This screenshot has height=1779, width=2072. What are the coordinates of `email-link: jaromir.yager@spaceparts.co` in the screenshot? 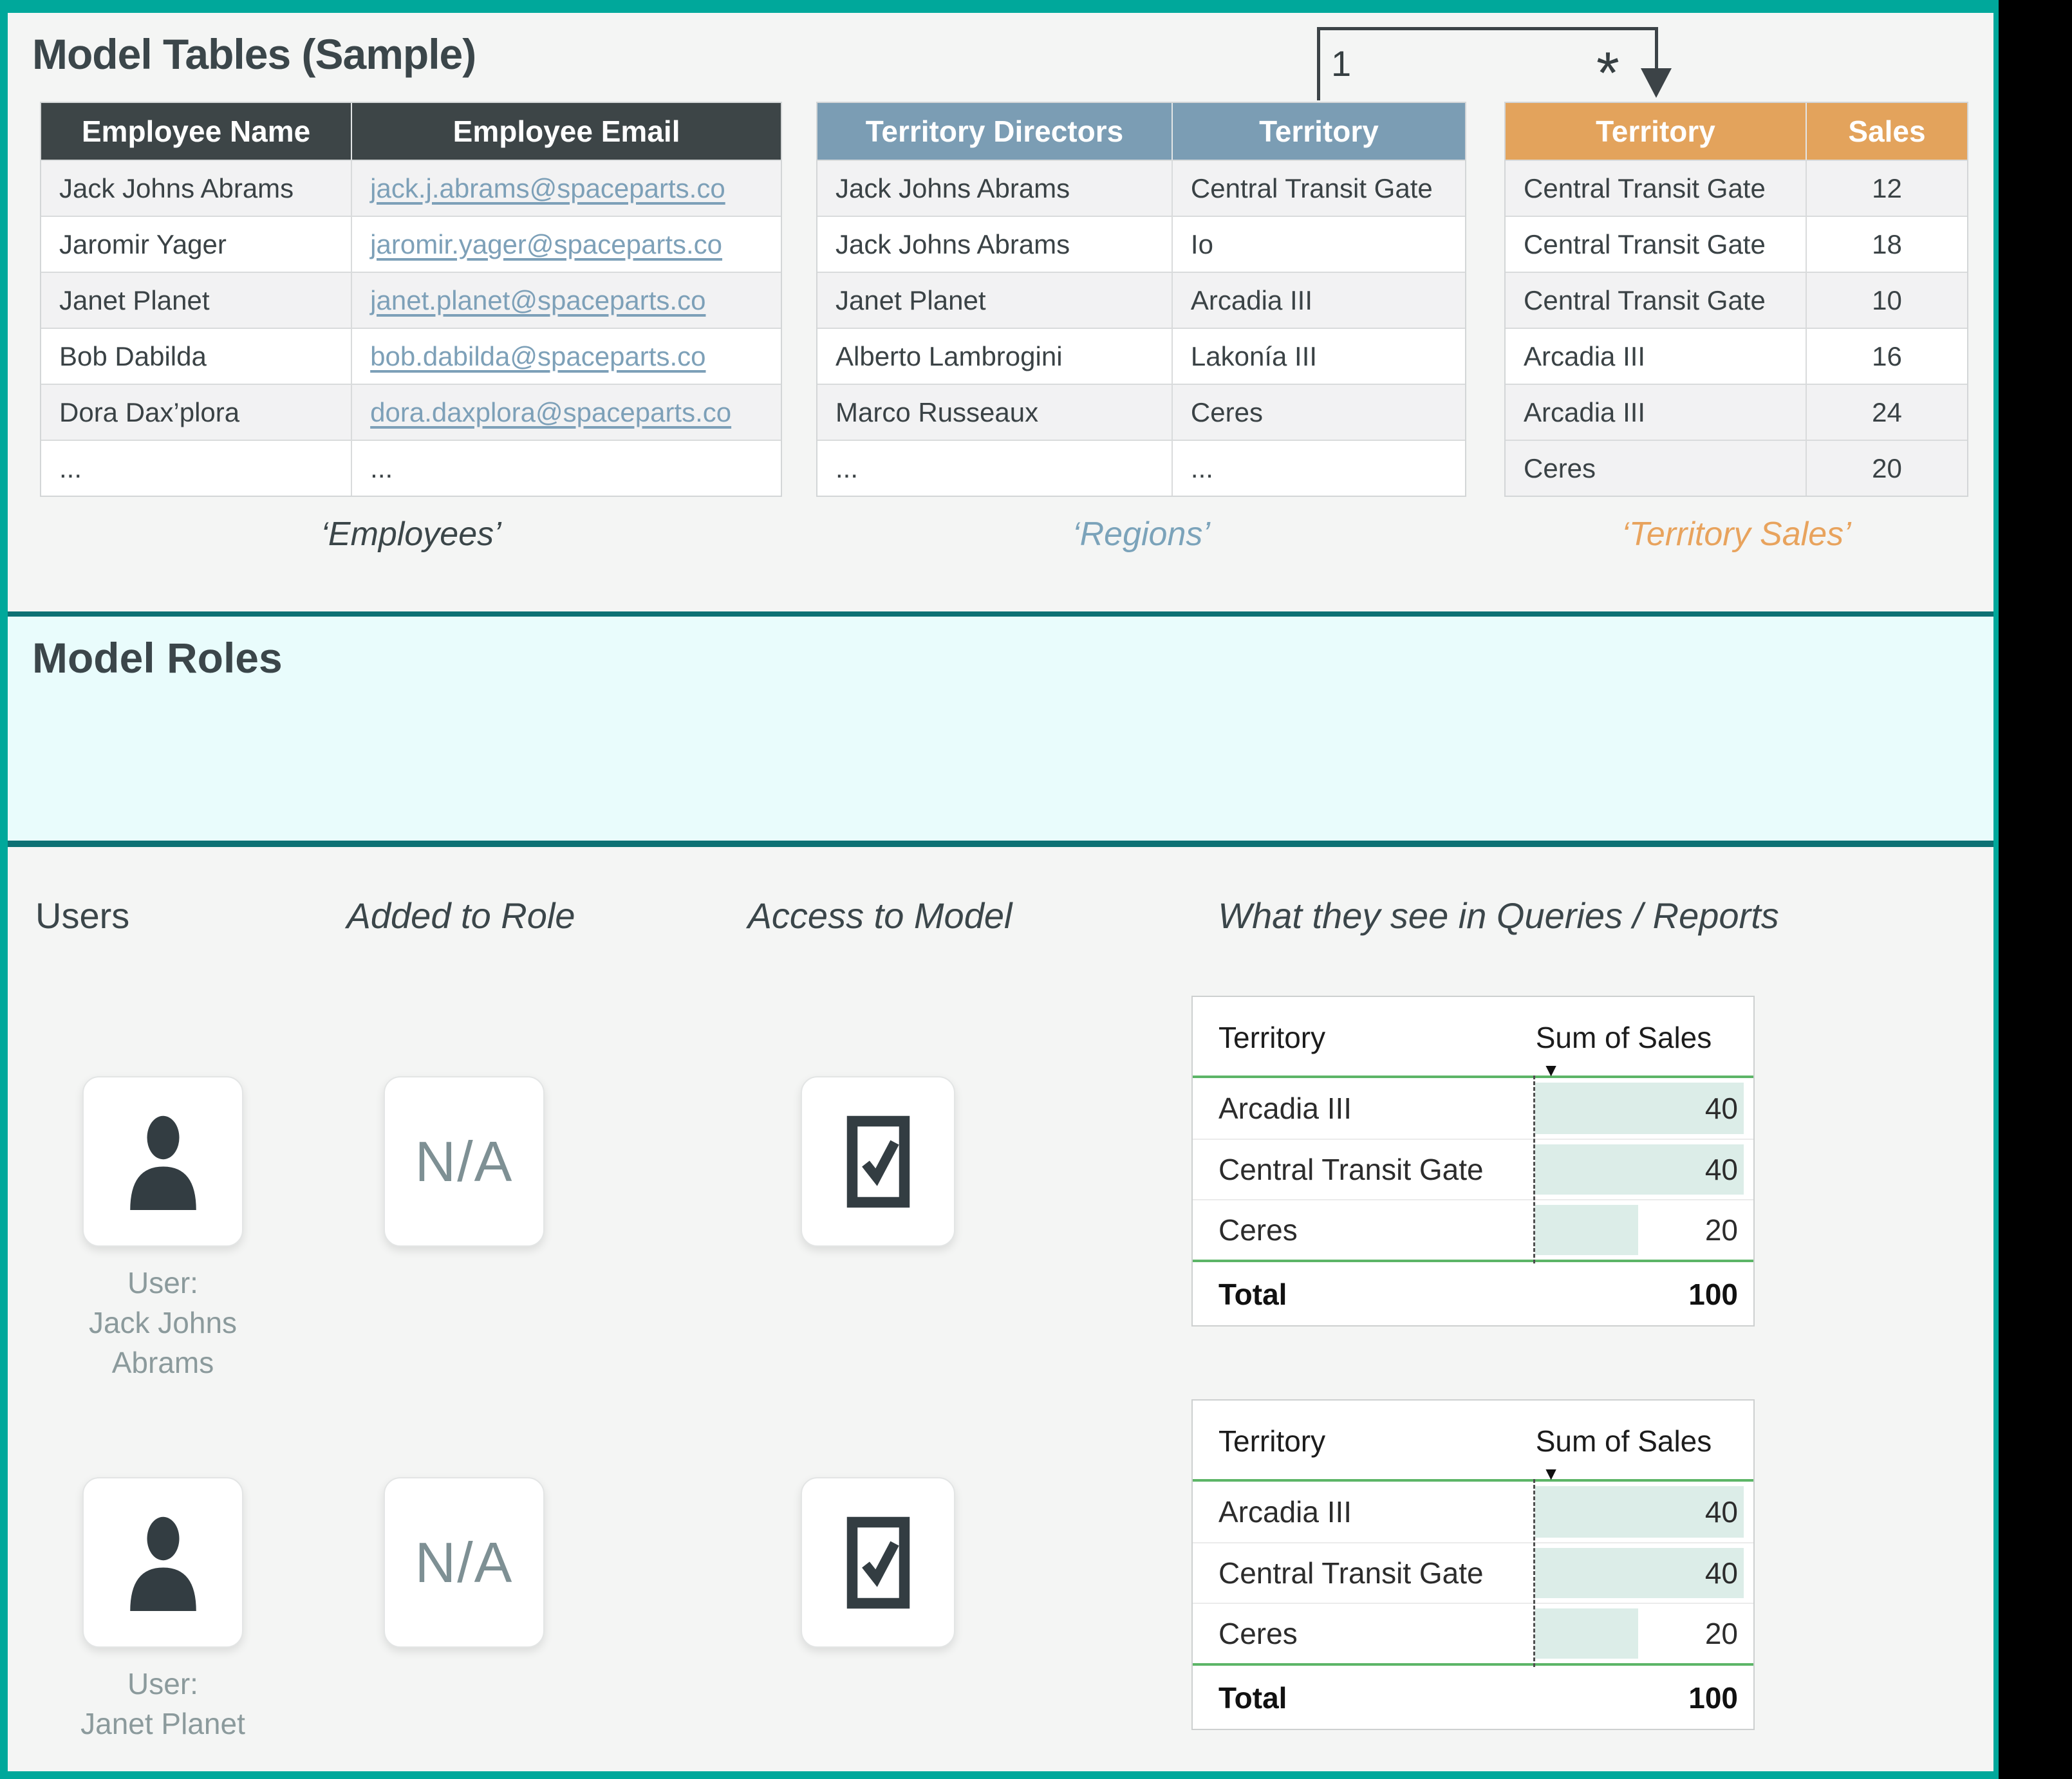 It's located at (546, 243).